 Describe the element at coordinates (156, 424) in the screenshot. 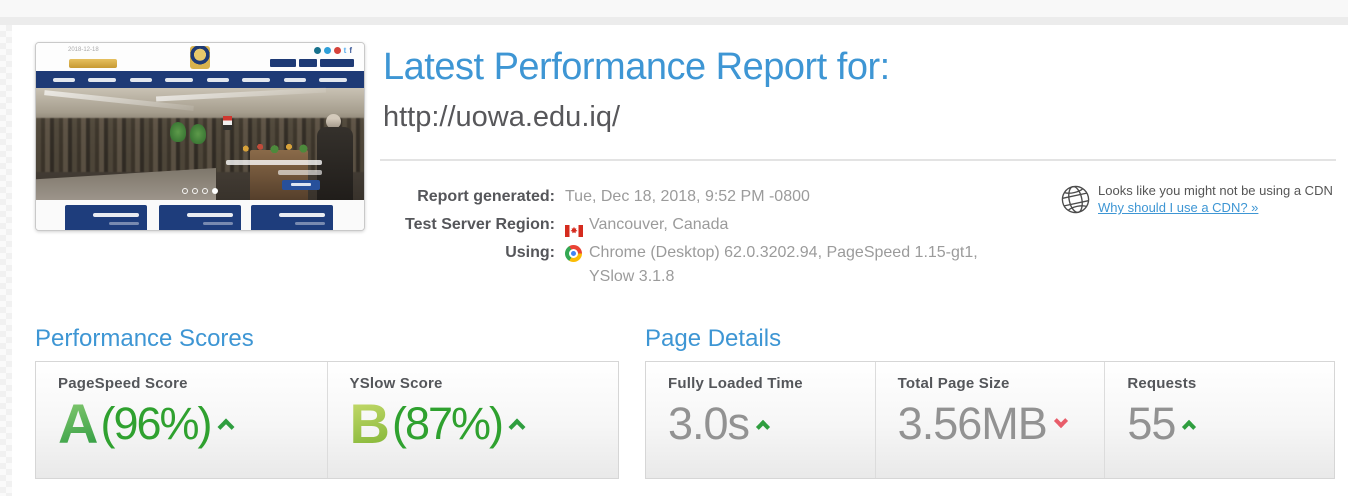

I see `pagespeed-percent: (96%)` at that location.